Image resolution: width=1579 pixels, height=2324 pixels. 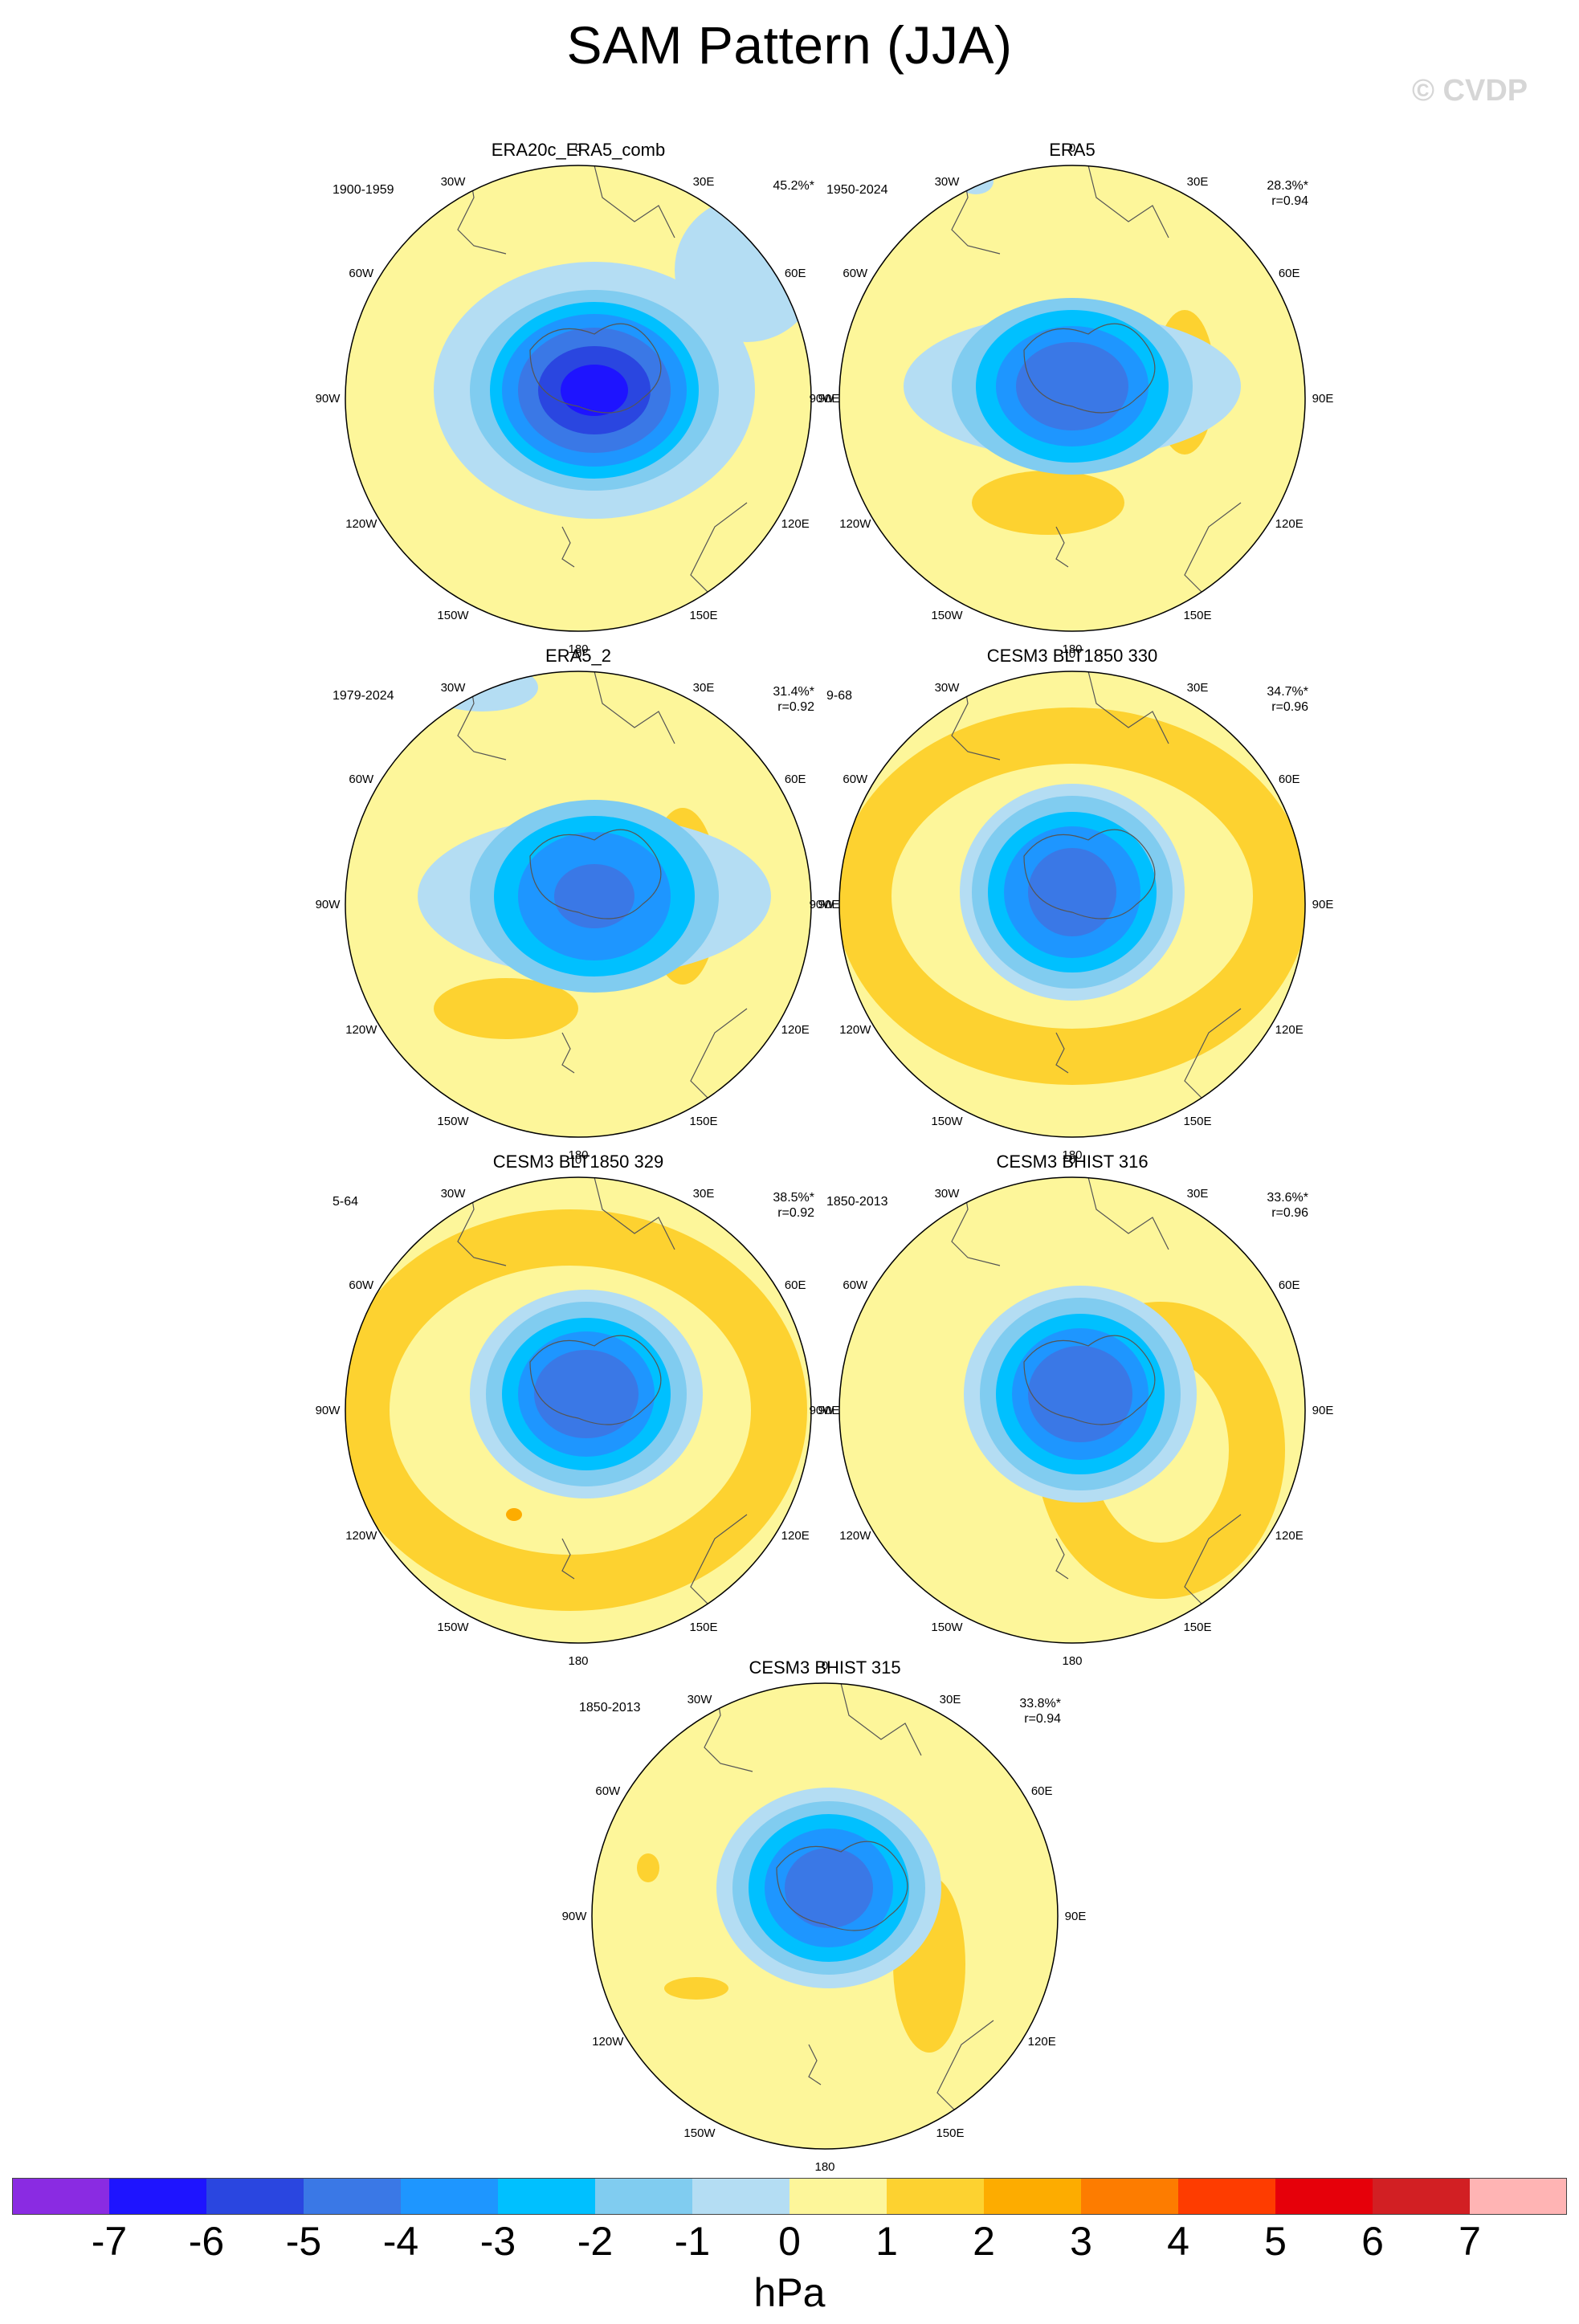 I want to click on colorbar-tick-label: 7, so click(x=1470, y=2242).